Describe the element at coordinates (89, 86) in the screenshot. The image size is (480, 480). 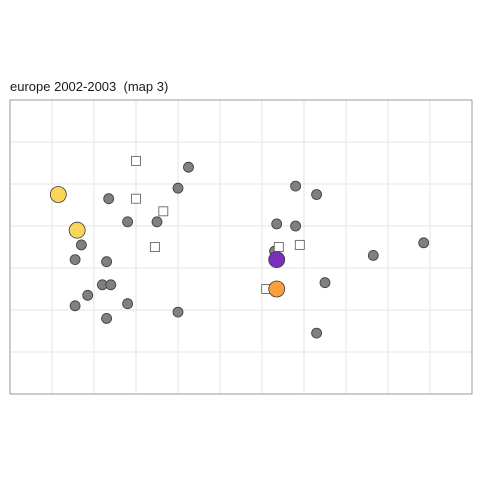
I see `chart-title: europe 2002-2003 (map 3)` at that location.